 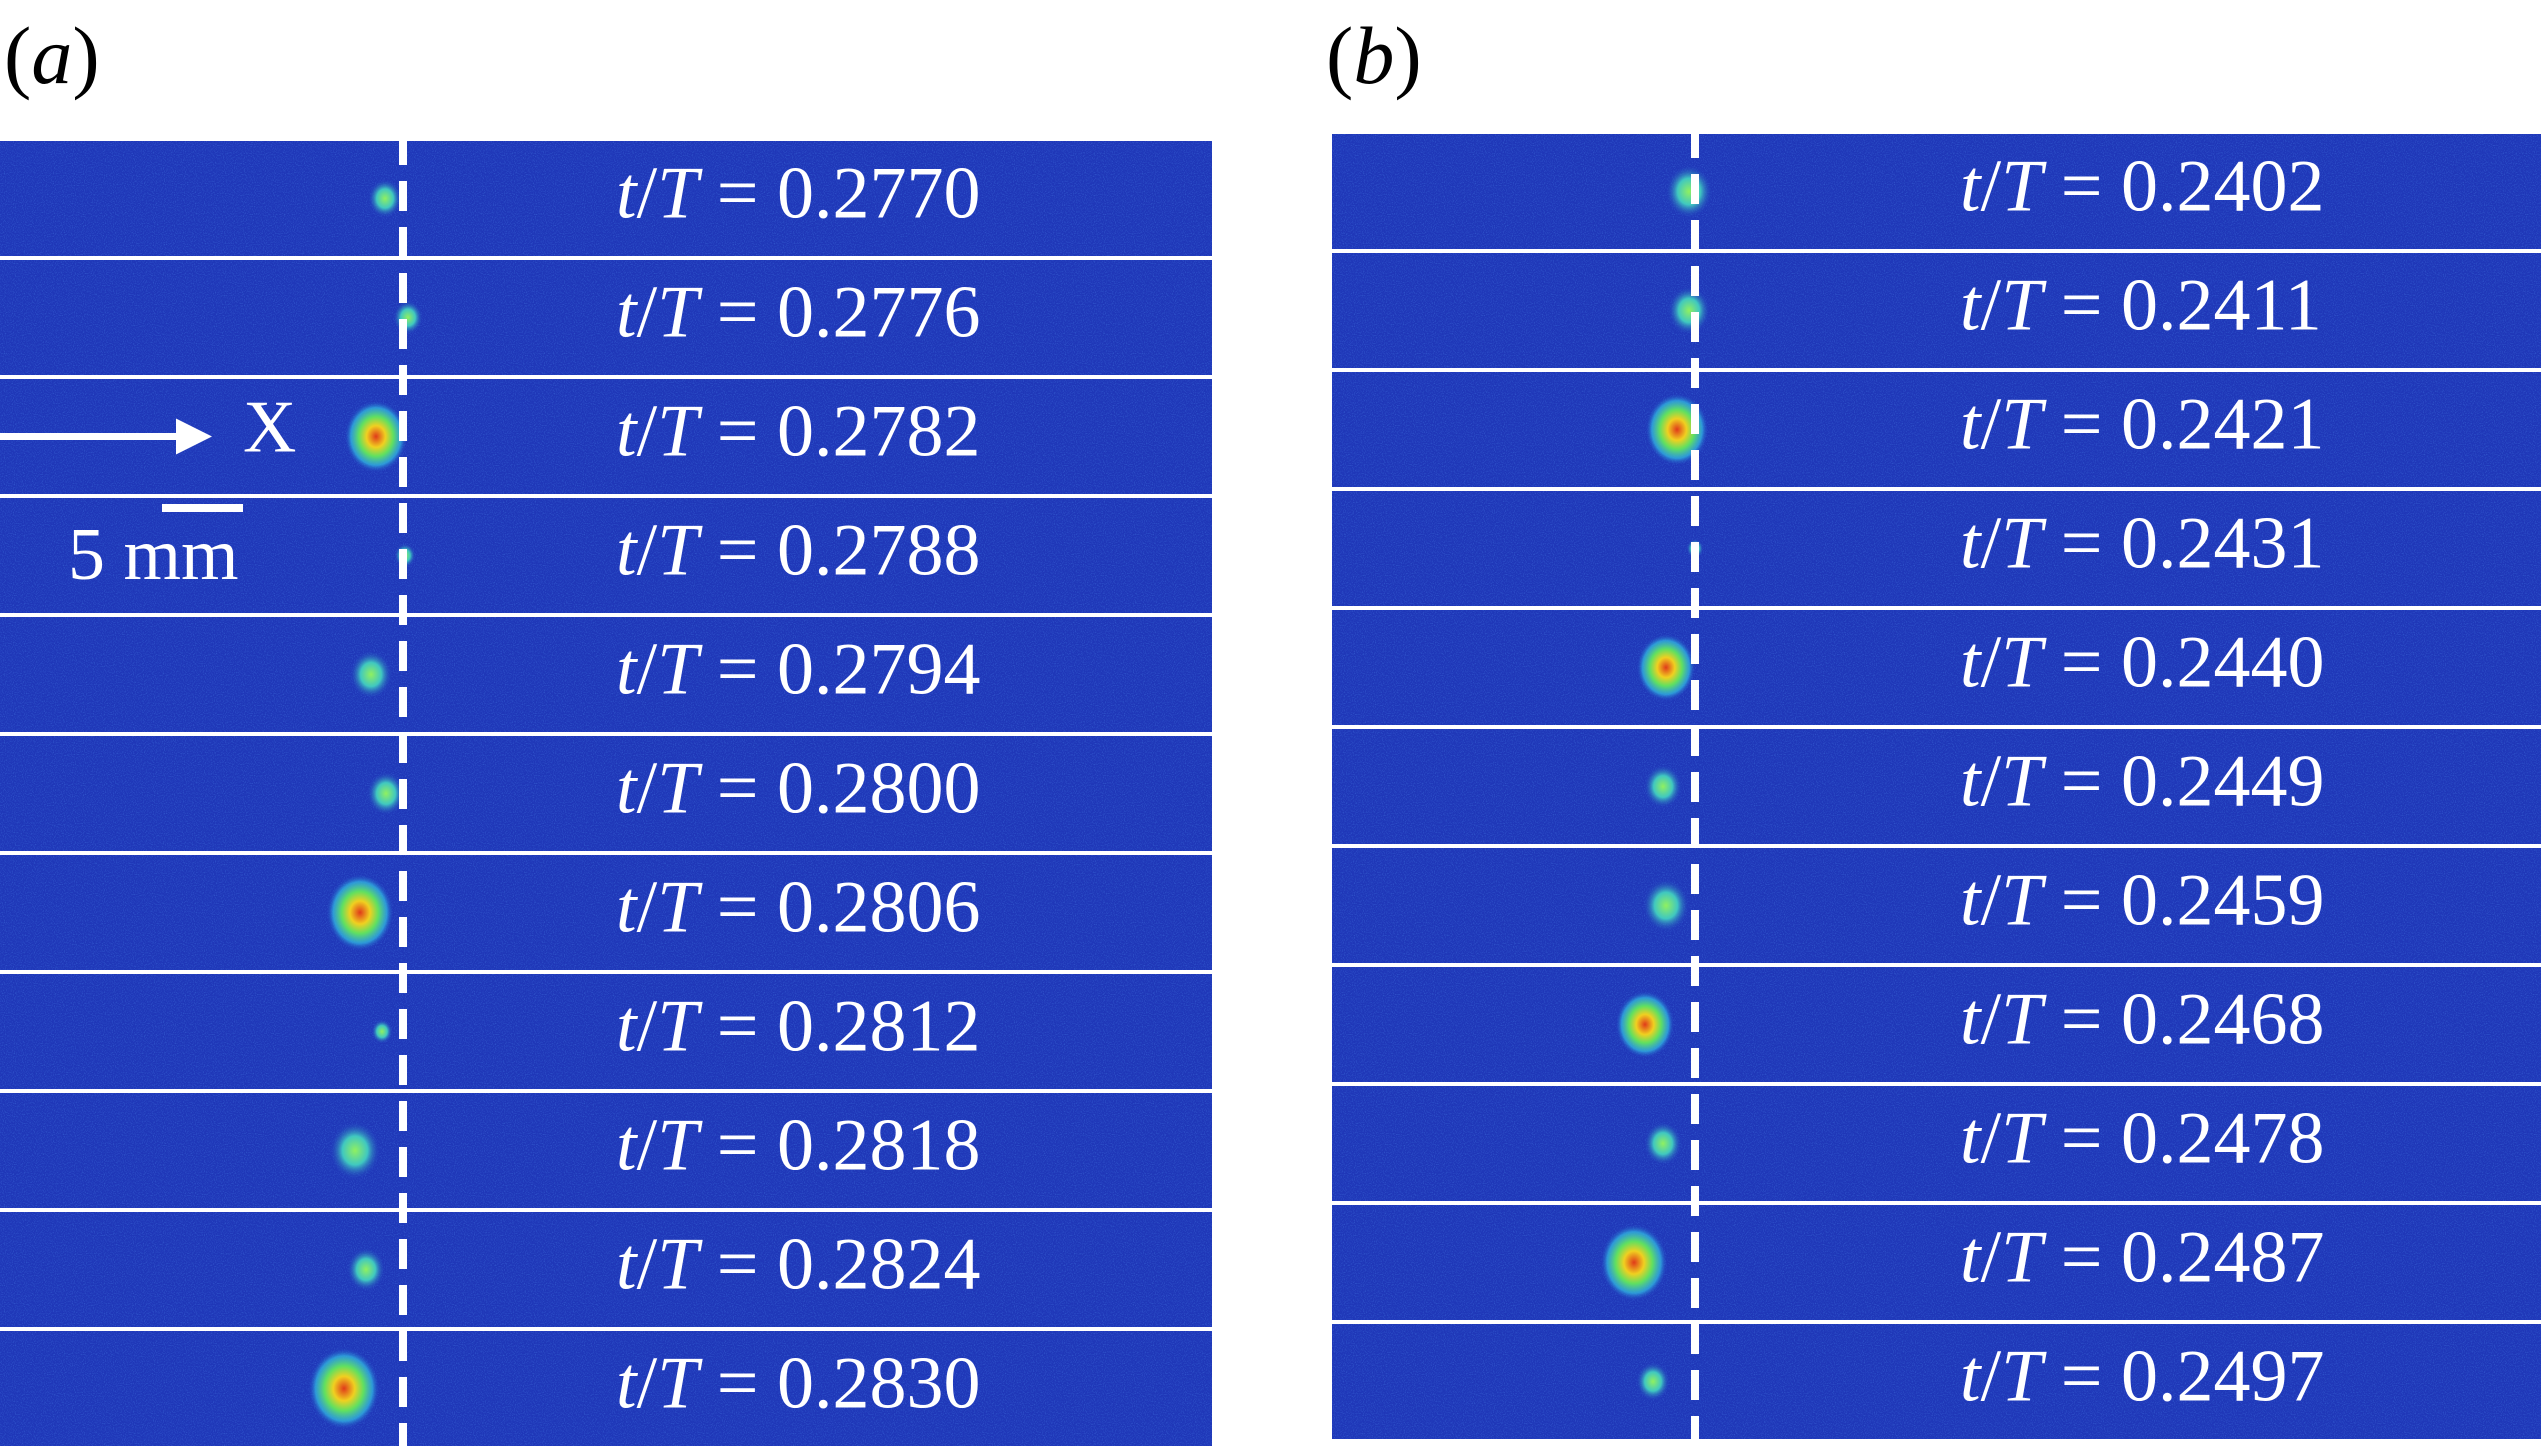 I want to click on frame-label: t/T = 0.2497, so click(x=2142, y=1376).